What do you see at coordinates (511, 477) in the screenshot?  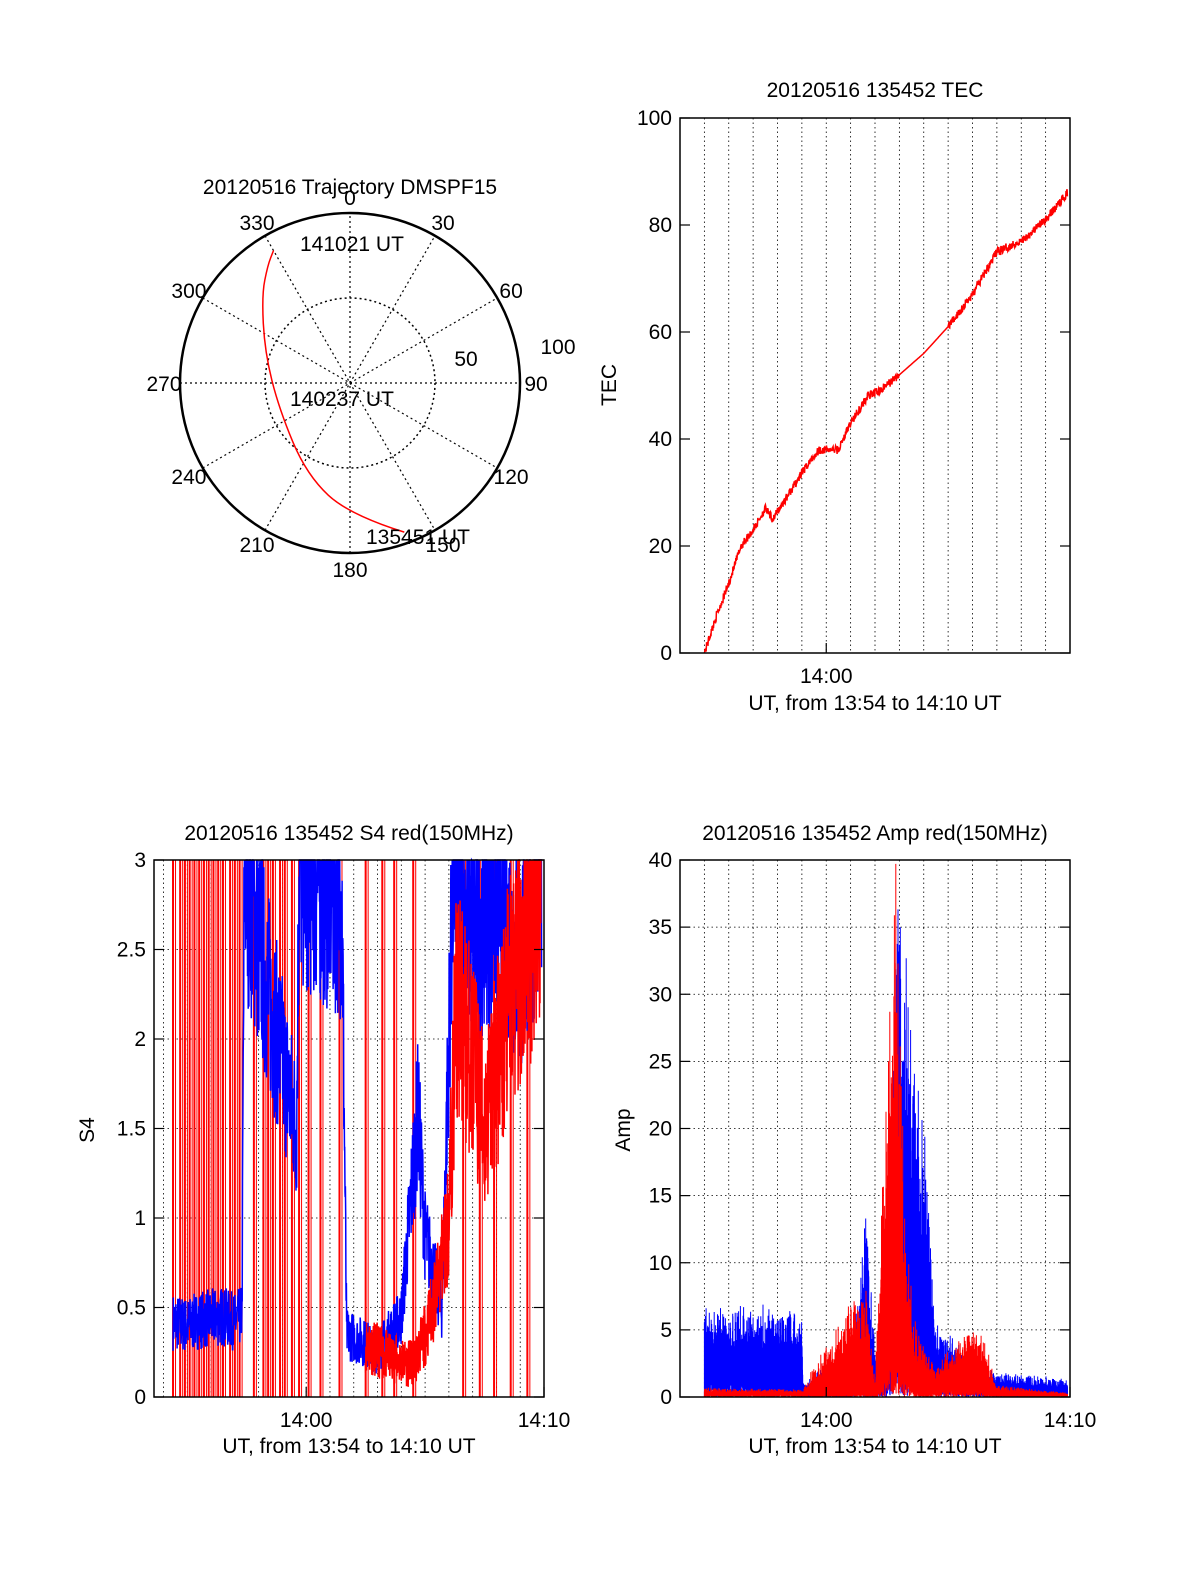 I see `polar-angle-tick-120: 120` at bounding box center [511, 477].